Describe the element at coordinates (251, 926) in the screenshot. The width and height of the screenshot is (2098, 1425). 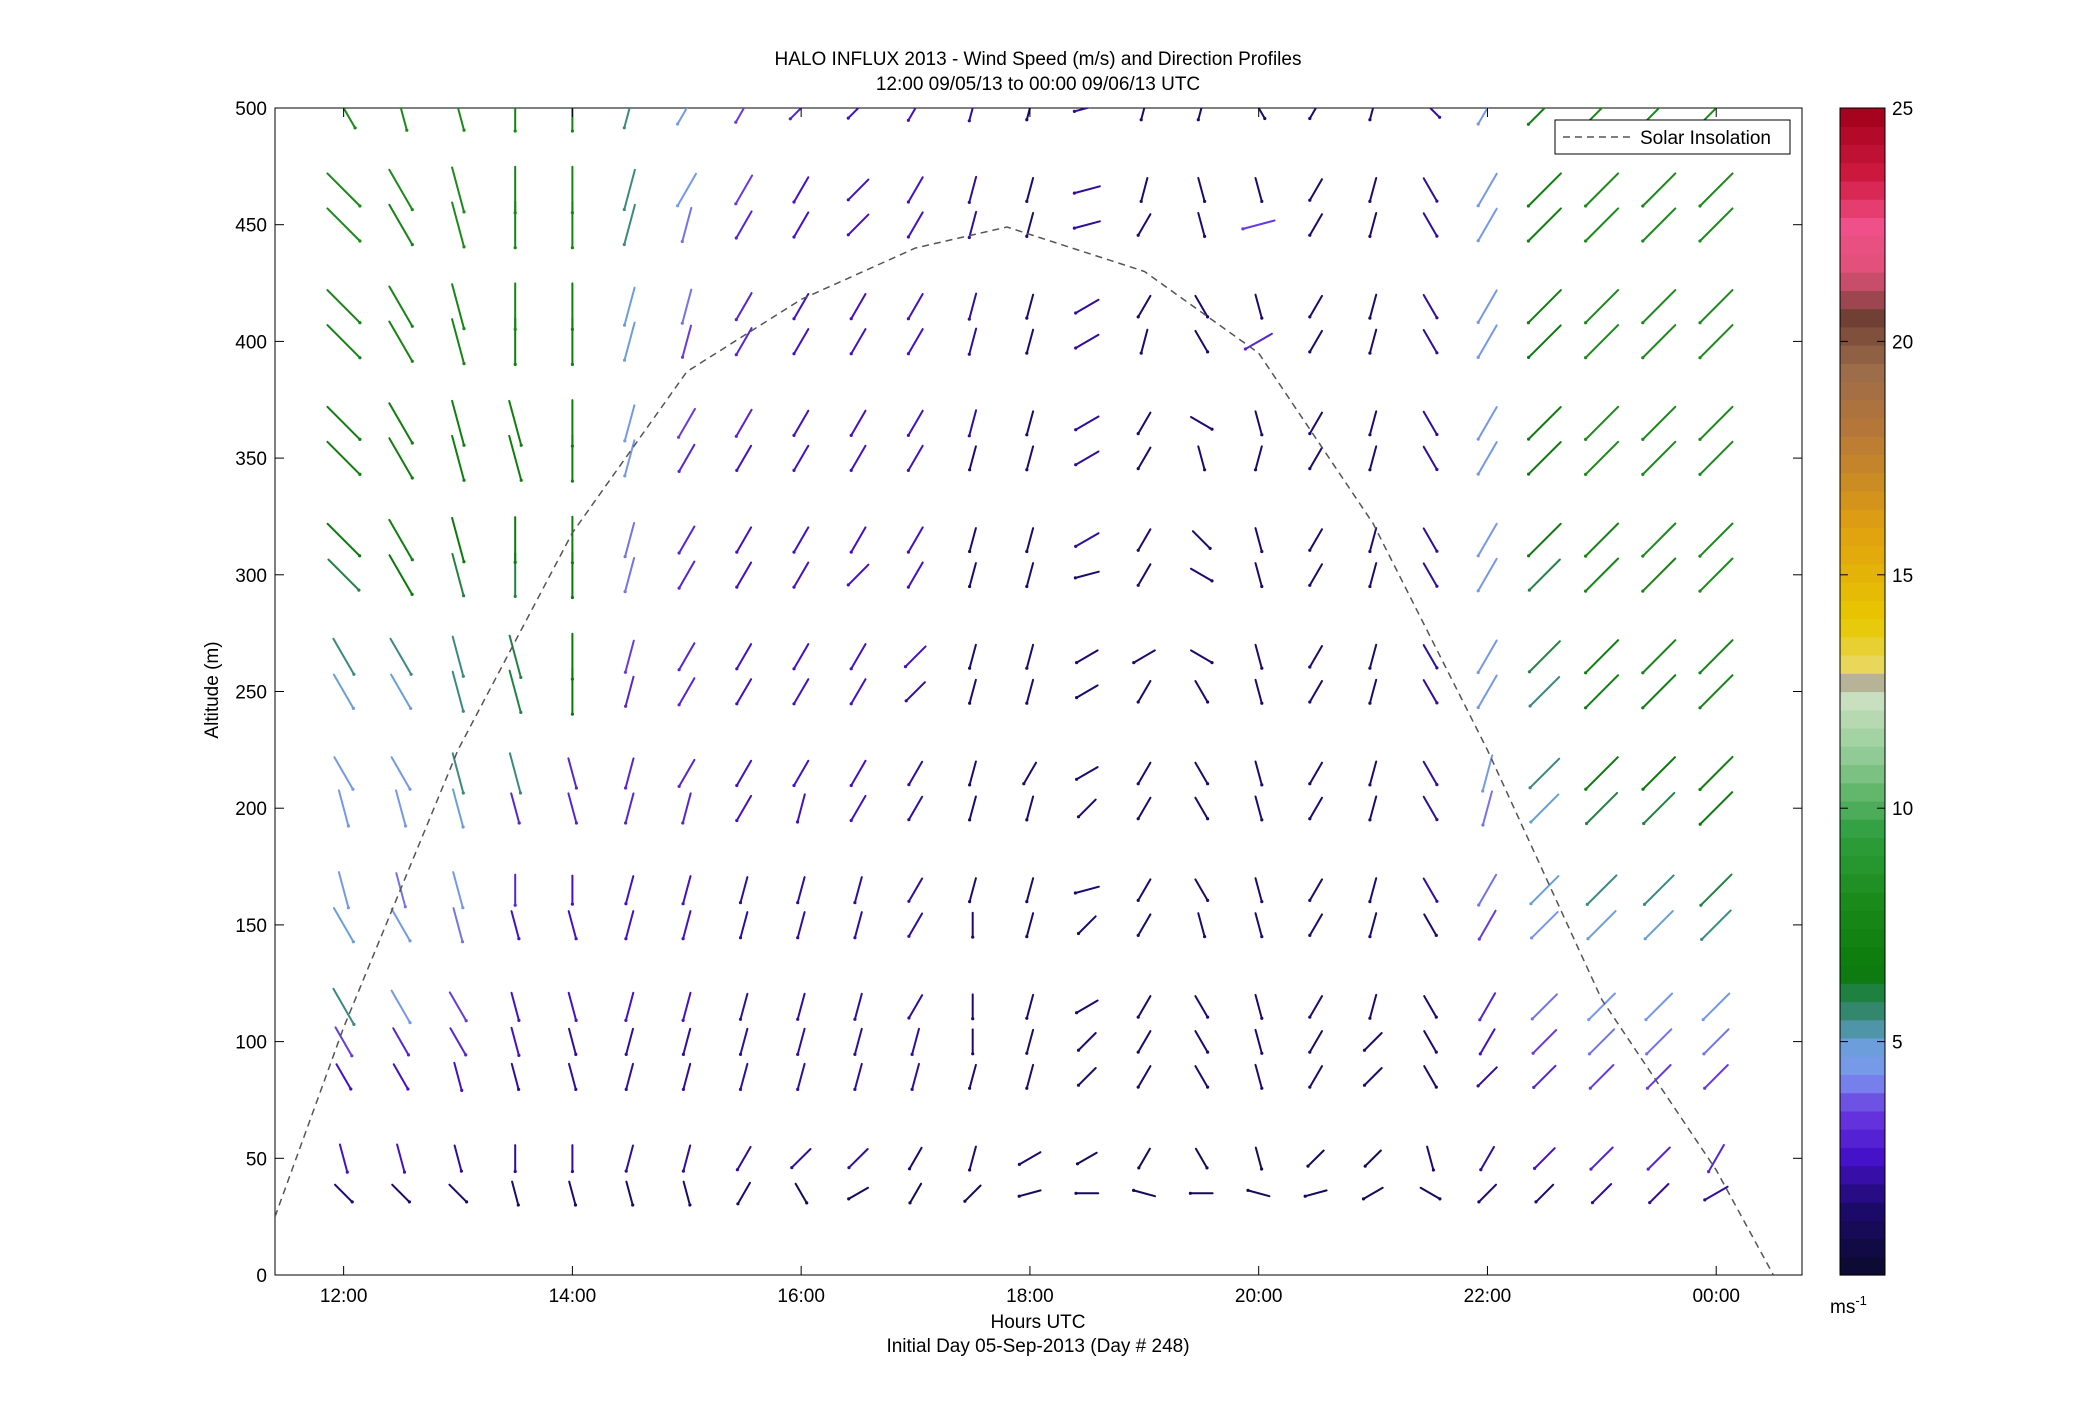
I see `y-tick-label: 150` at that location.